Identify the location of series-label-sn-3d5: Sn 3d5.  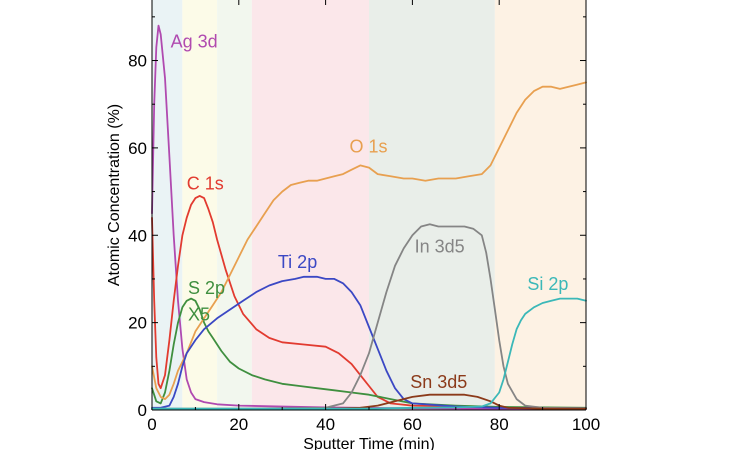
(438, 382).